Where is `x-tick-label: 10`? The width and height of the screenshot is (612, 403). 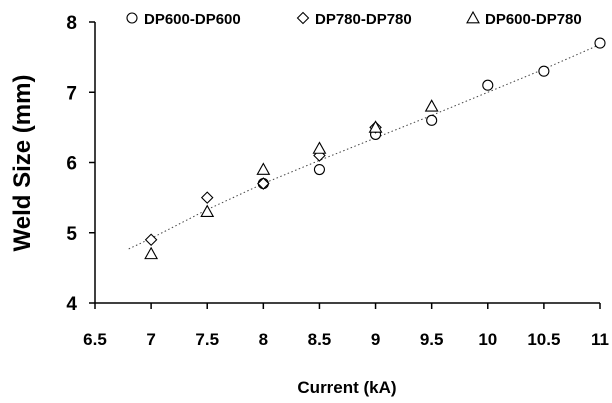
x-tick-label: 10 is located at coordinates (487, 339).